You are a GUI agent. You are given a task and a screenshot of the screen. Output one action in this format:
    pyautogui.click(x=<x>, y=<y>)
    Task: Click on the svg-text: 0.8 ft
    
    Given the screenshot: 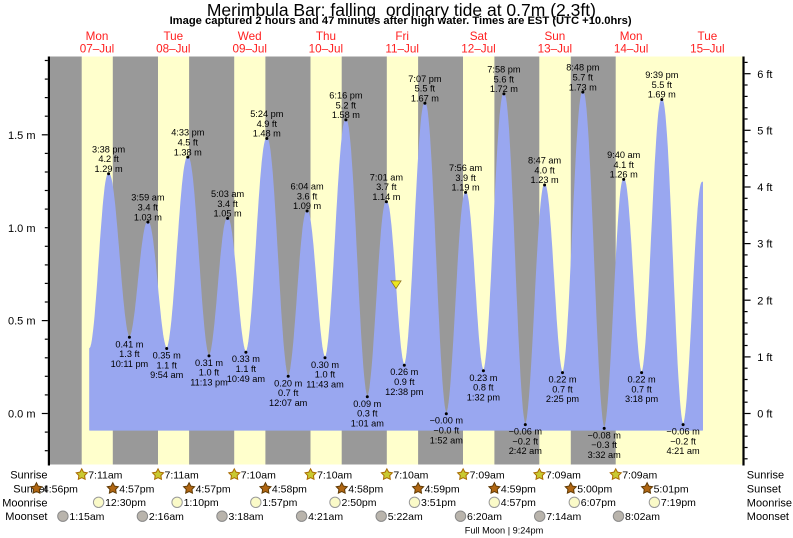 What is the action you would take?
    pyautogui.click(x=483, y=388)
    